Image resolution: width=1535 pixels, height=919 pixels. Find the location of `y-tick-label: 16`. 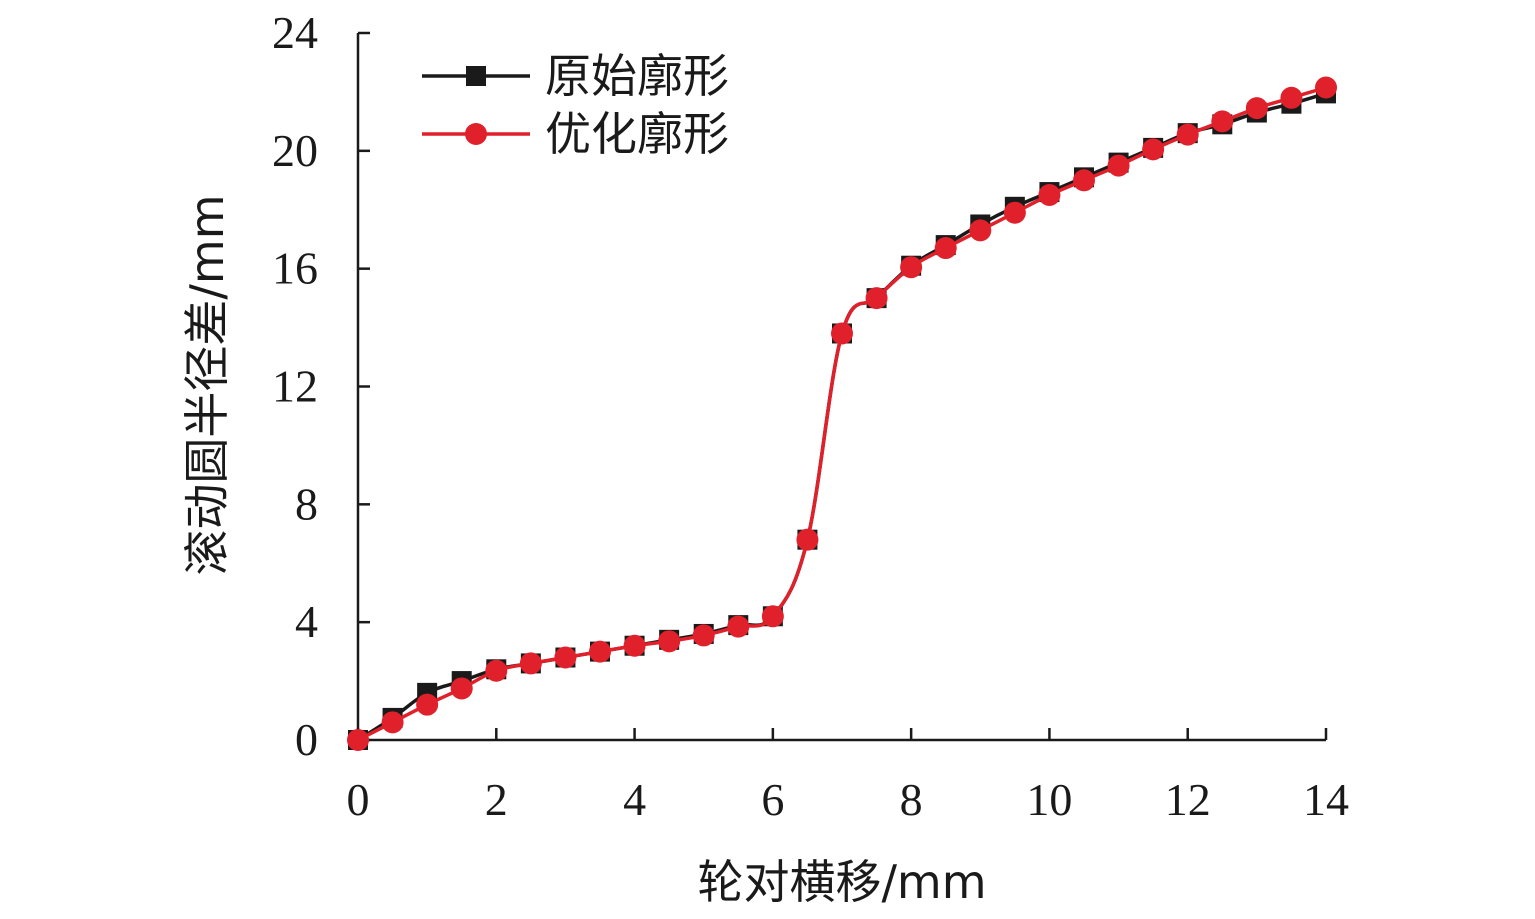

y-tick-label: 16 is located at coordinates (295, 268).